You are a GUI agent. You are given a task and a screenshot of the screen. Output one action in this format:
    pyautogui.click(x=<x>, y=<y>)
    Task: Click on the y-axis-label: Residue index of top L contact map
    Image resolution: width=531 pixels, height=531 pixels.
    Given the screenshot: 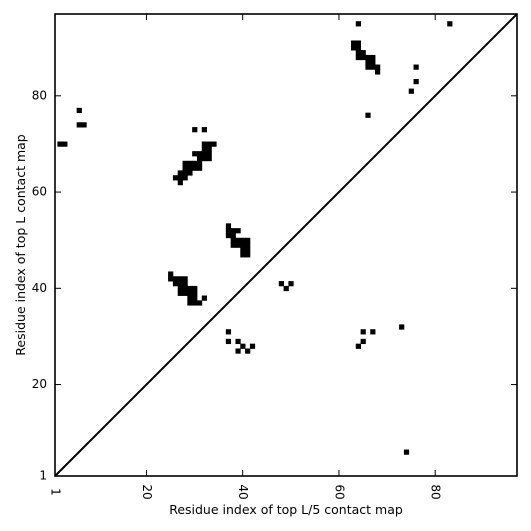 What is the action you would take?
    pyautogui.click(x=20, y=244)
    